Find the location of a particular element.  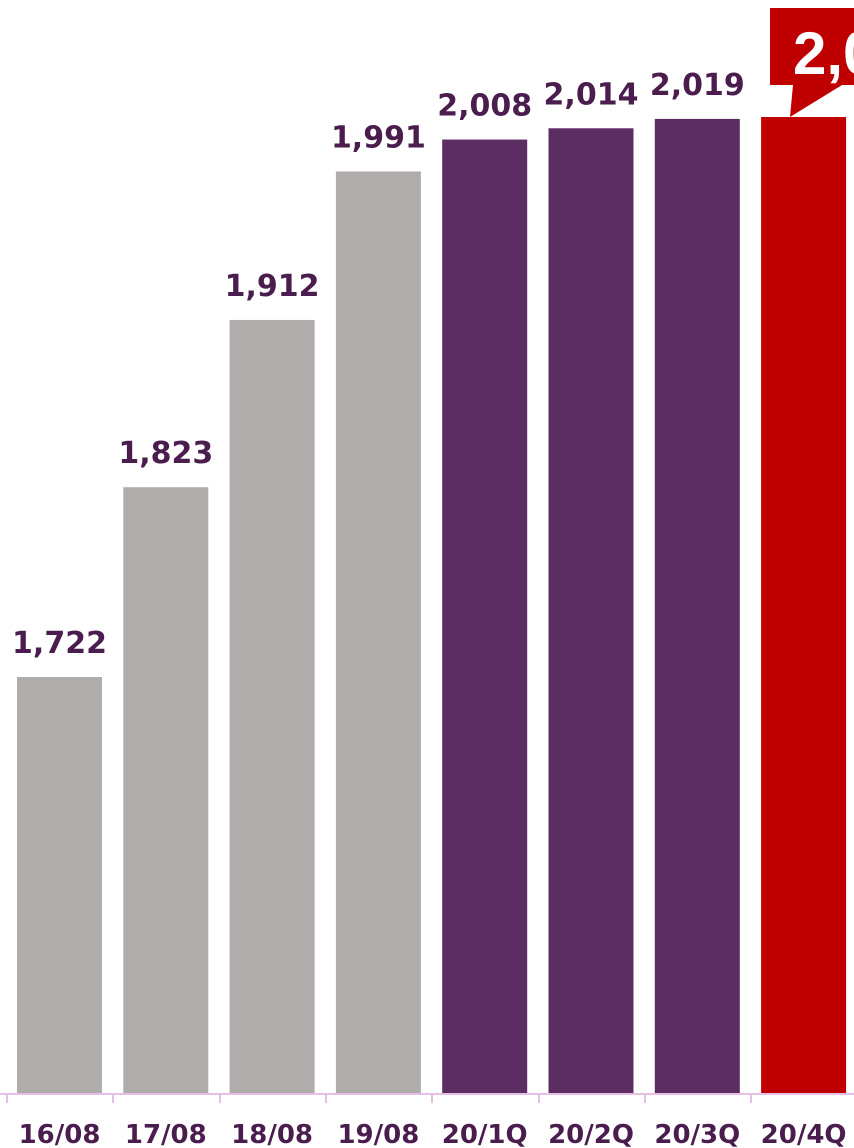

category-label: 20/4Q is located at coordinates (804, 1134).